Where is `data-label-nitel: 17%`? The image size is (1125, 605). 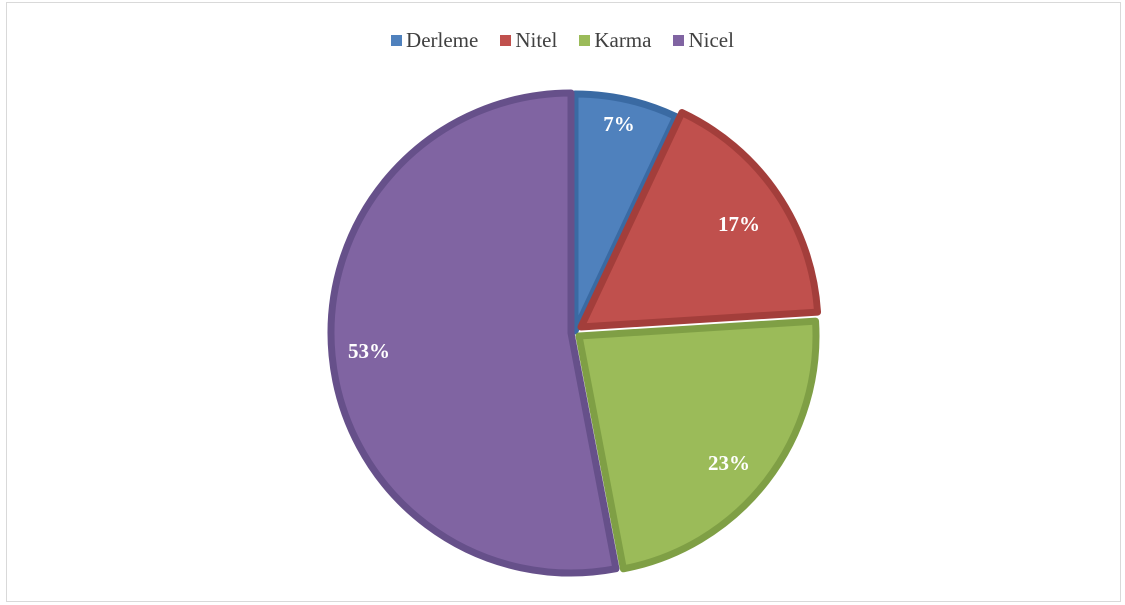
data-label-nitel: 17% is located at coordinates (739, 224).